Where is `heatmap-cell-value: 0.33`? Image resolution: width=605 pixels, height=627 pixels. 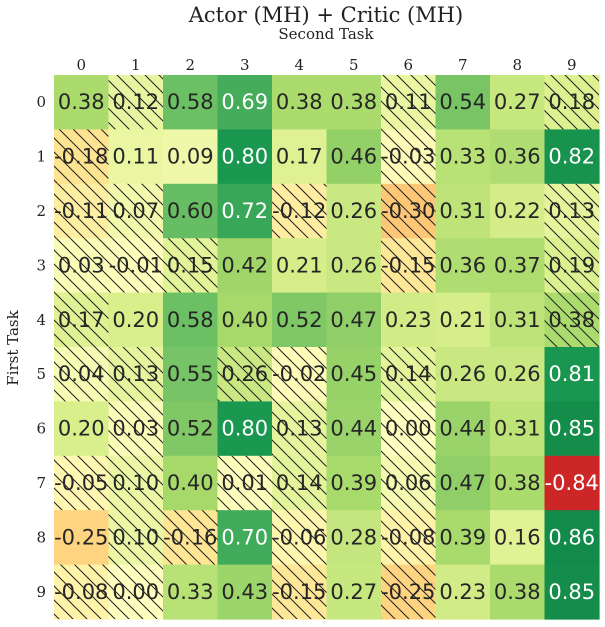
heatmap-cell-value: 0.33 is located at coordinates (190, 592).